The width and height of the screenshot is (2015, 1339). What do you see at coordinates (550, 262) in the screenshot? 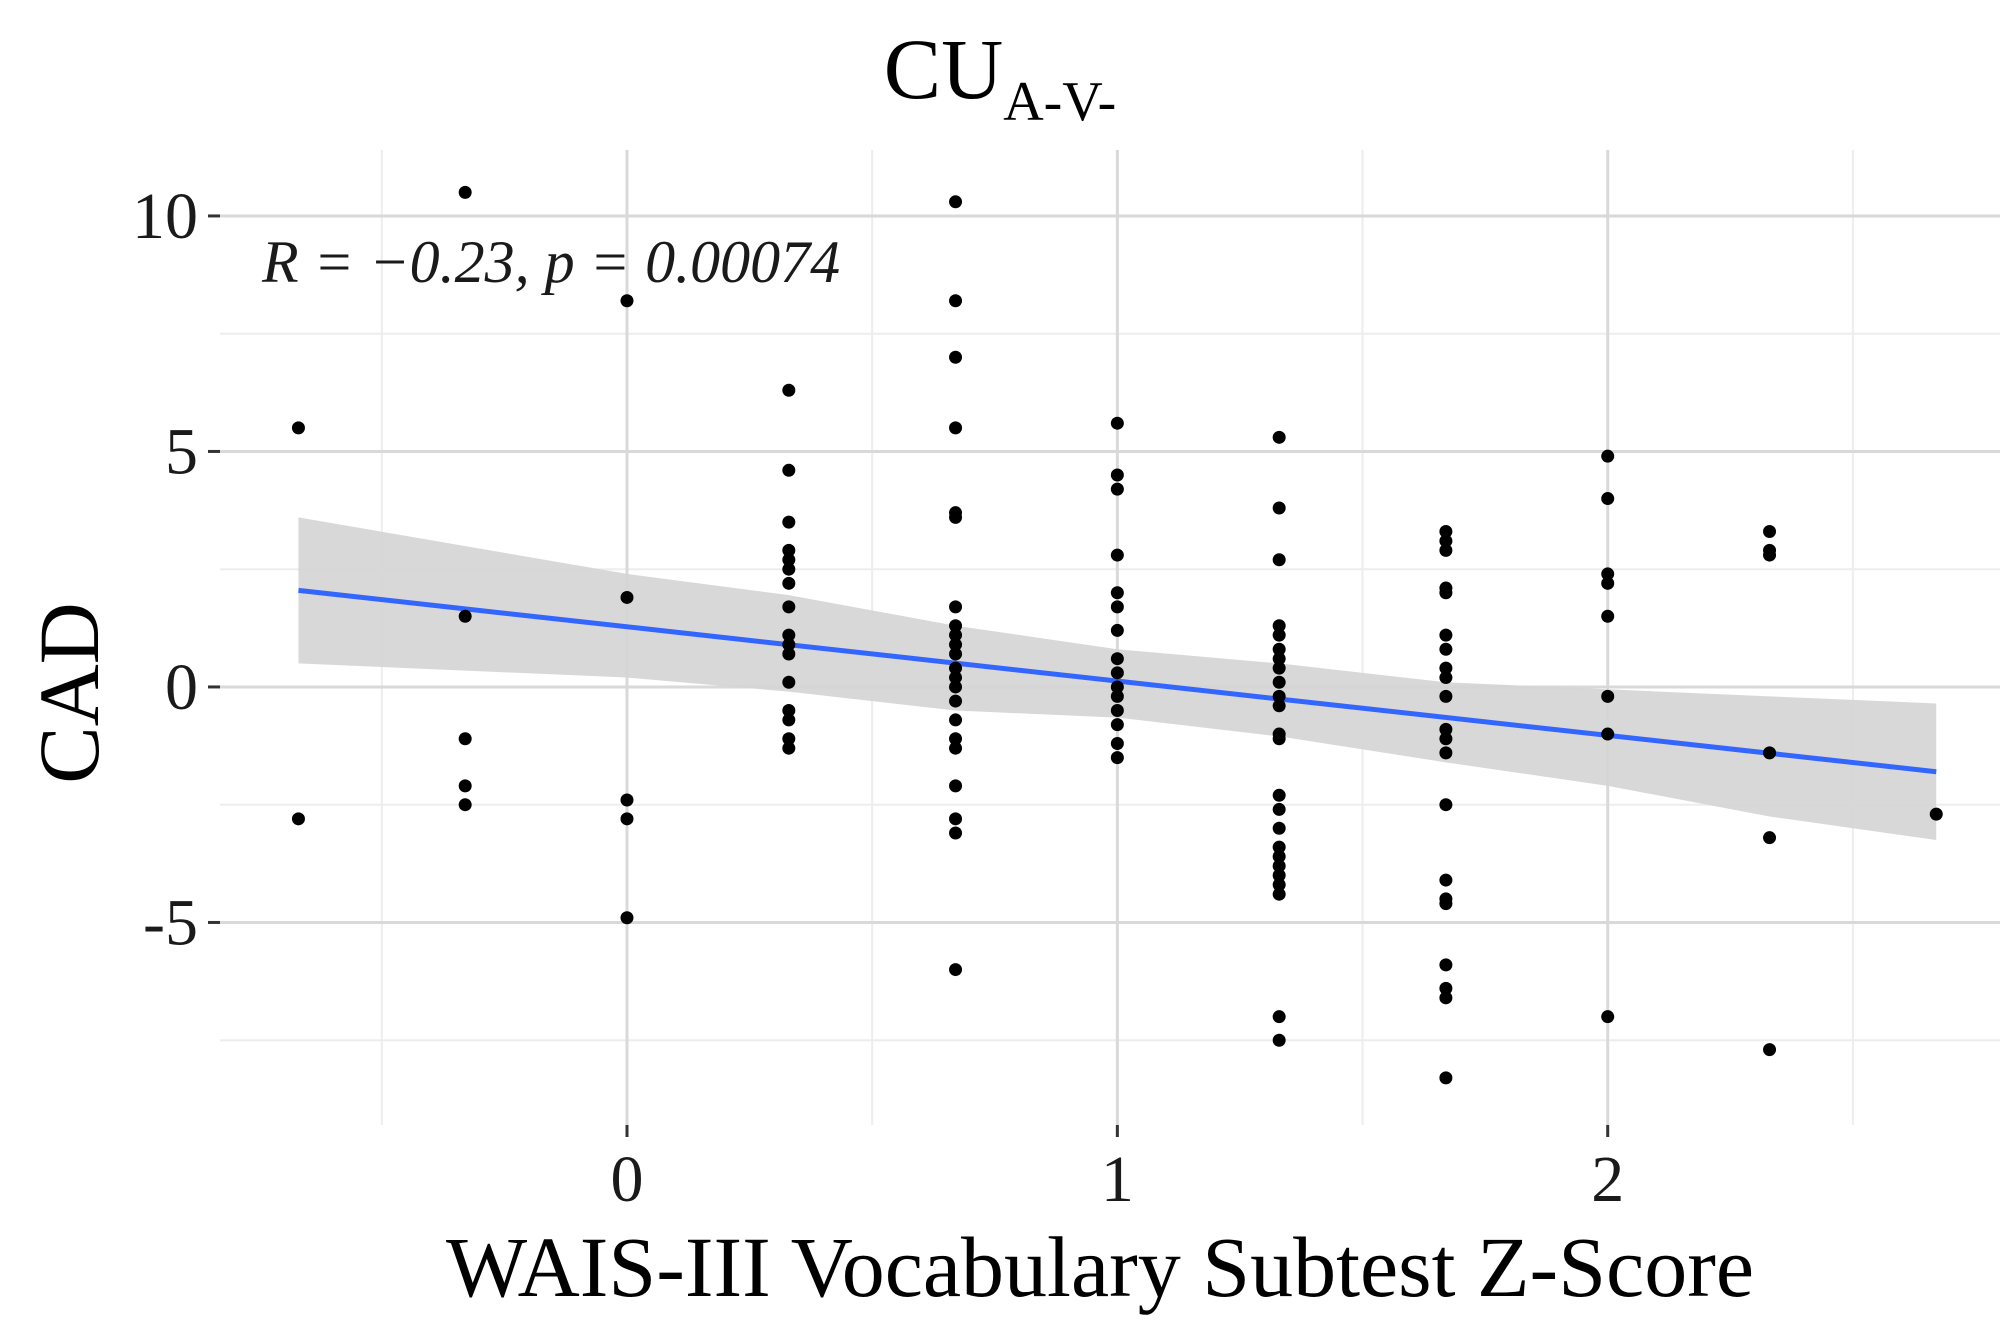
I see `annotation-text: R = −0.23, p = 0.00074` at bounding box center [550, 262].